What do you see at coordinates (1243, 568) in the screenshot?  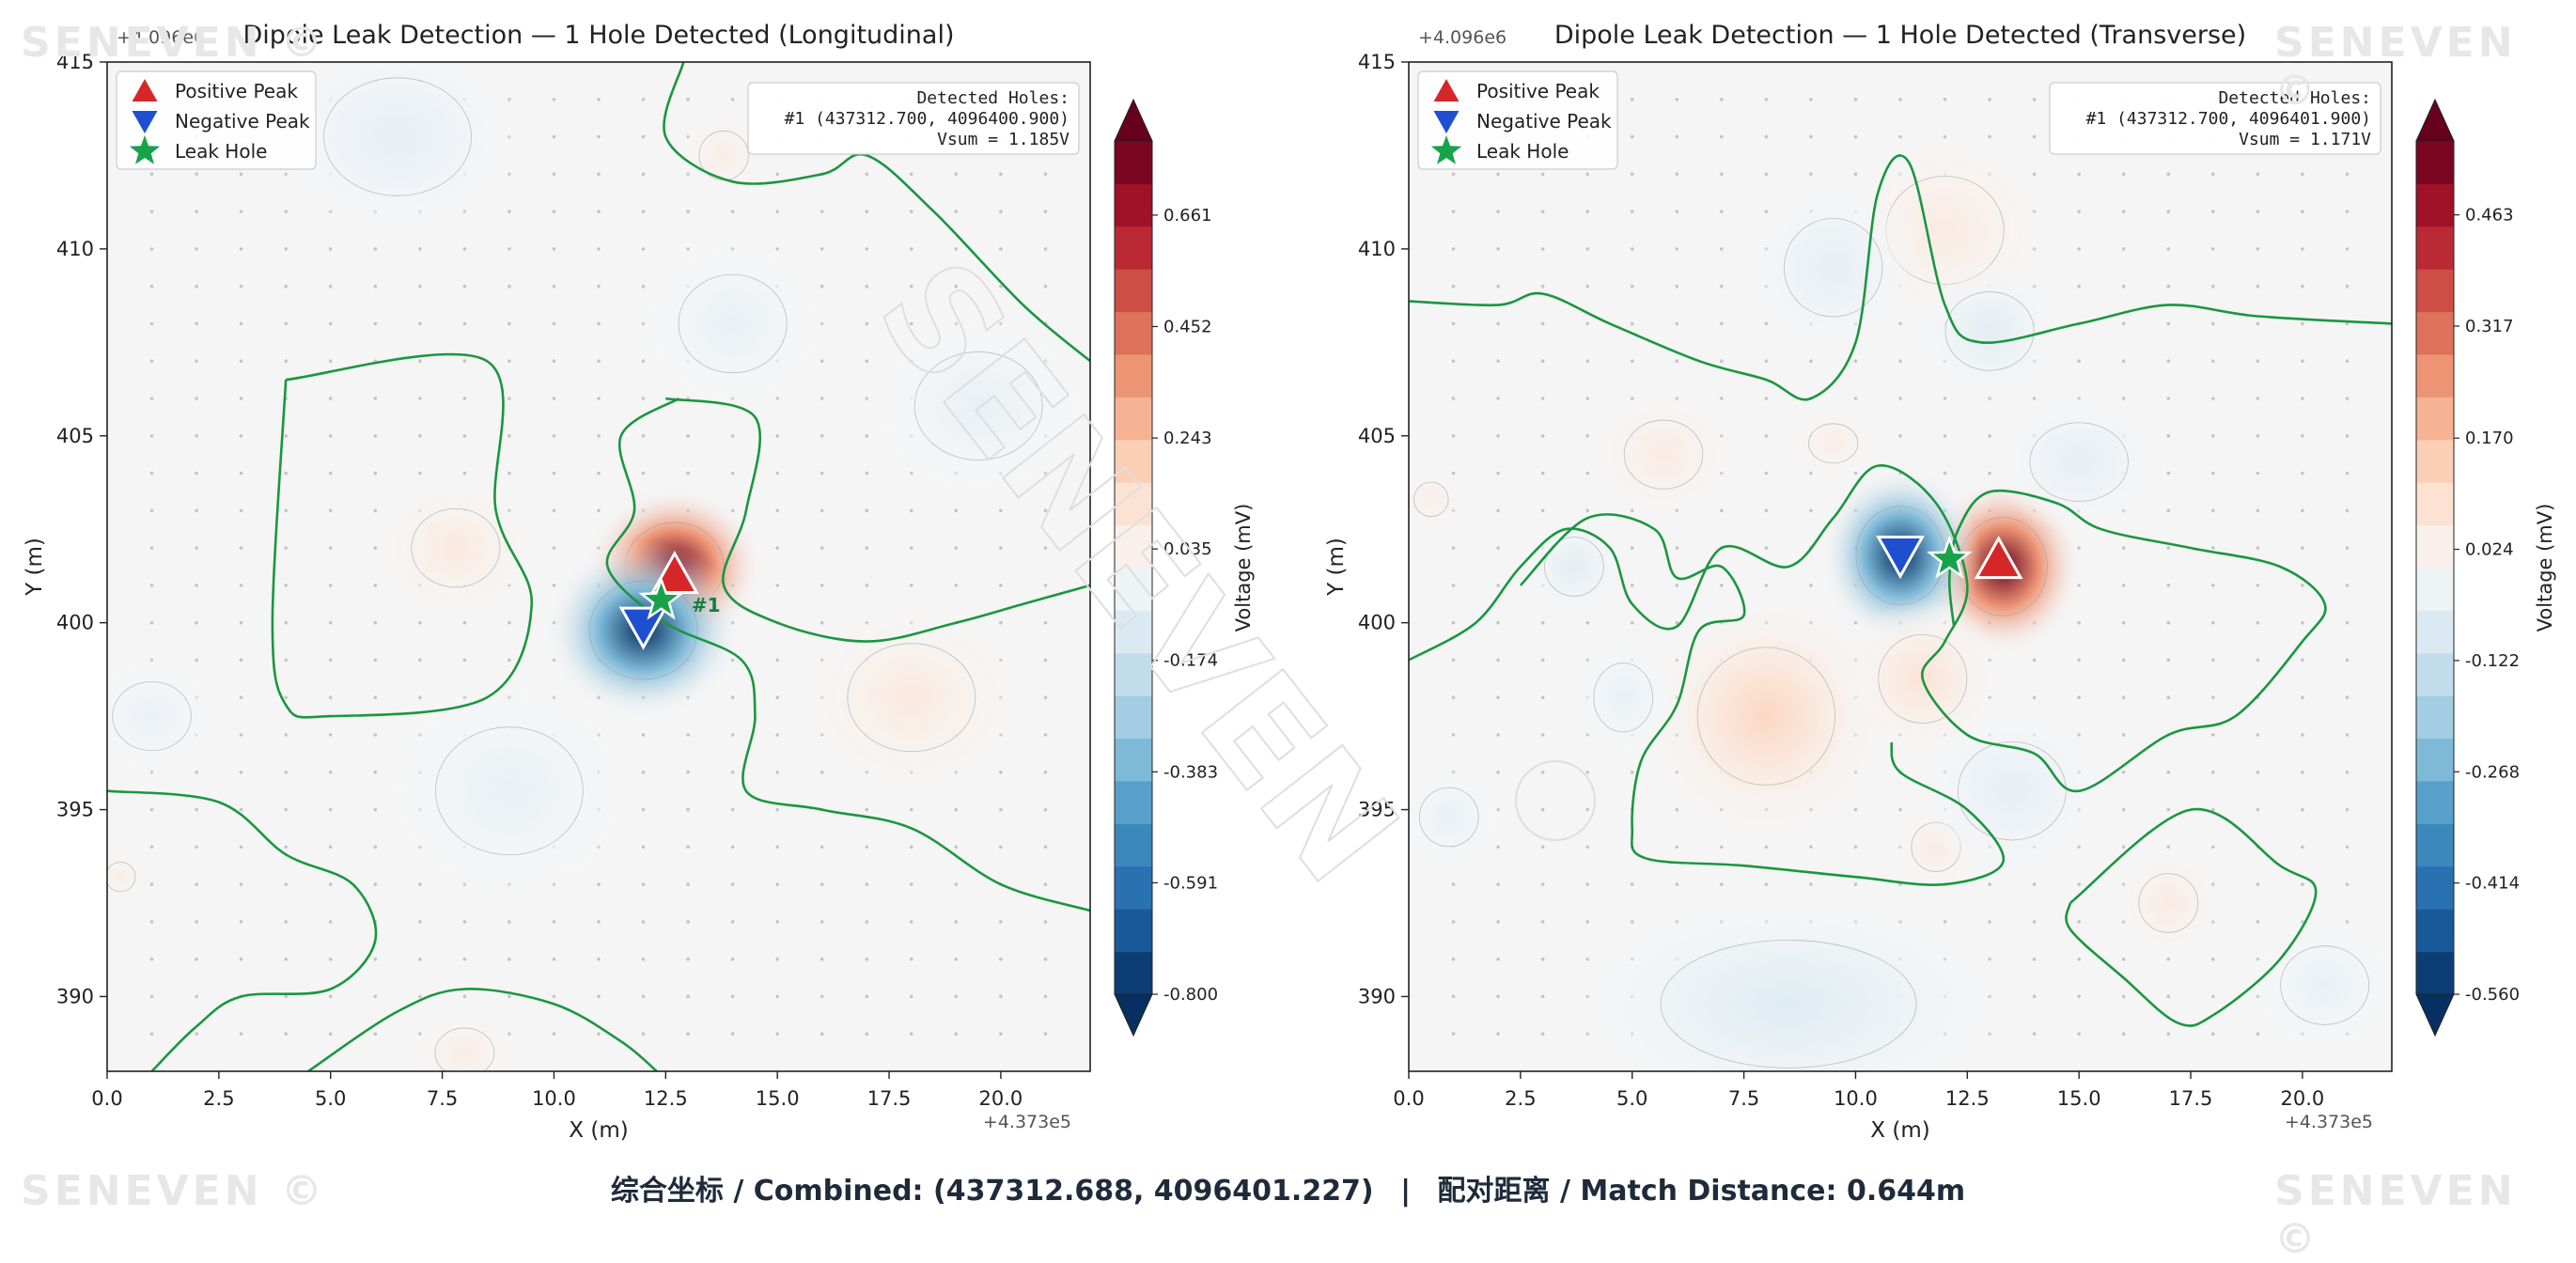 I see `colorbar-label: Voltage (mV)` at bounding box center [1243, 568].